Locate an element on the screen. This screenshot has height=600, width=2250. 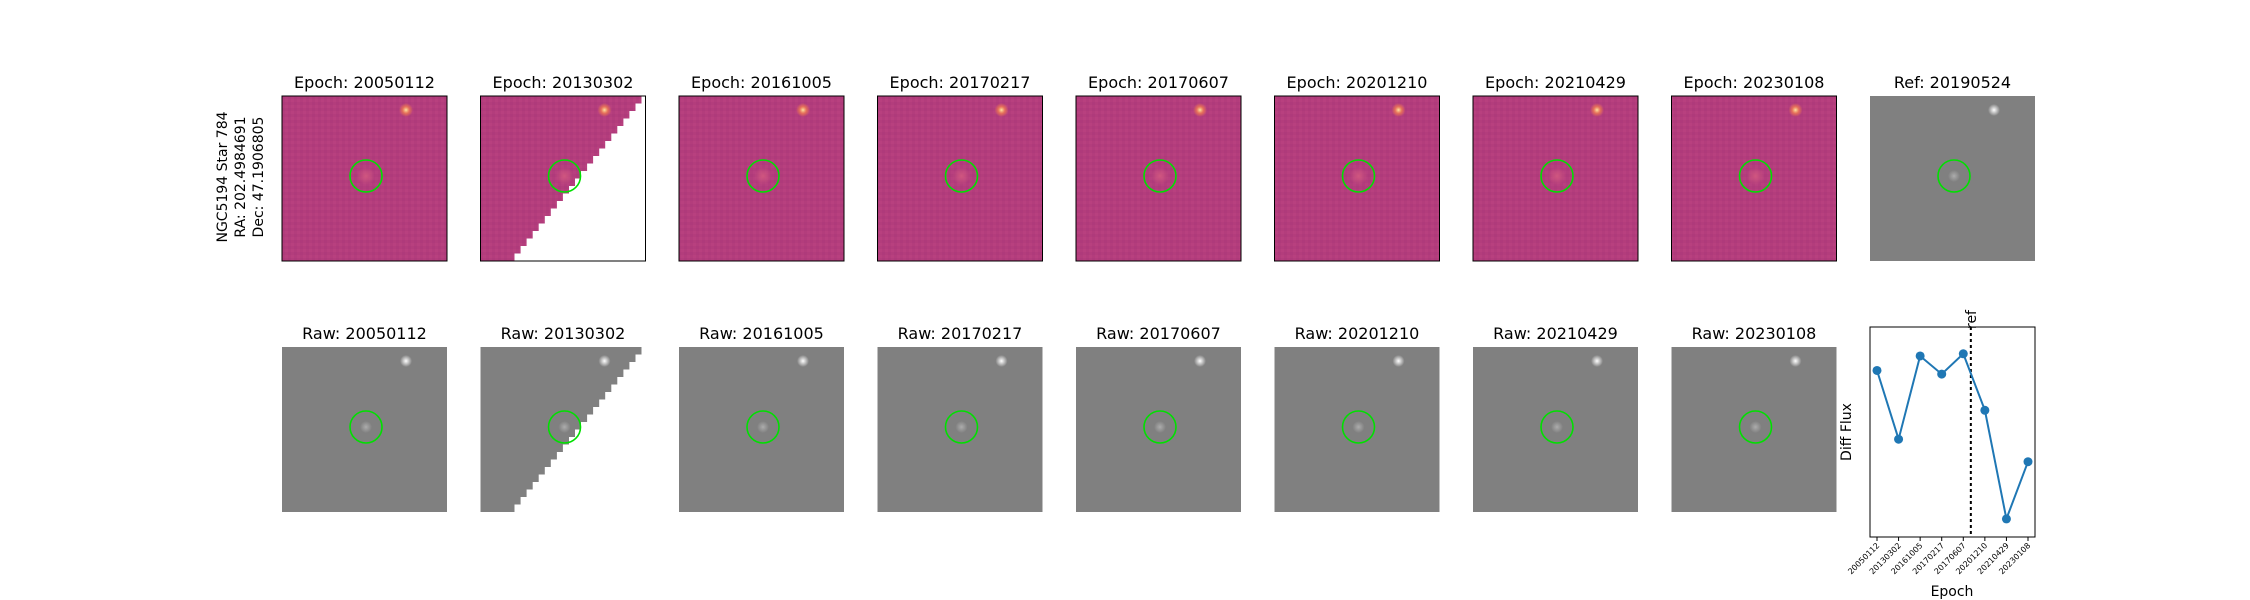
object-ra: RA: 202.4984691 is located at coordinates (241, 176).